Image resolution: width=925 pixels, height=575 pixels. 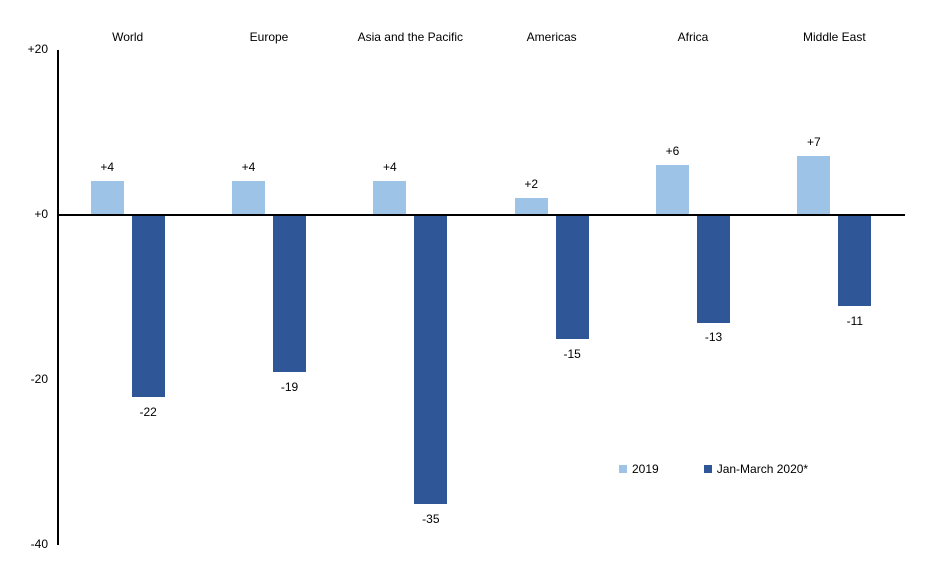 I want to click on category-label: Americas, so click(x=551, y=37).